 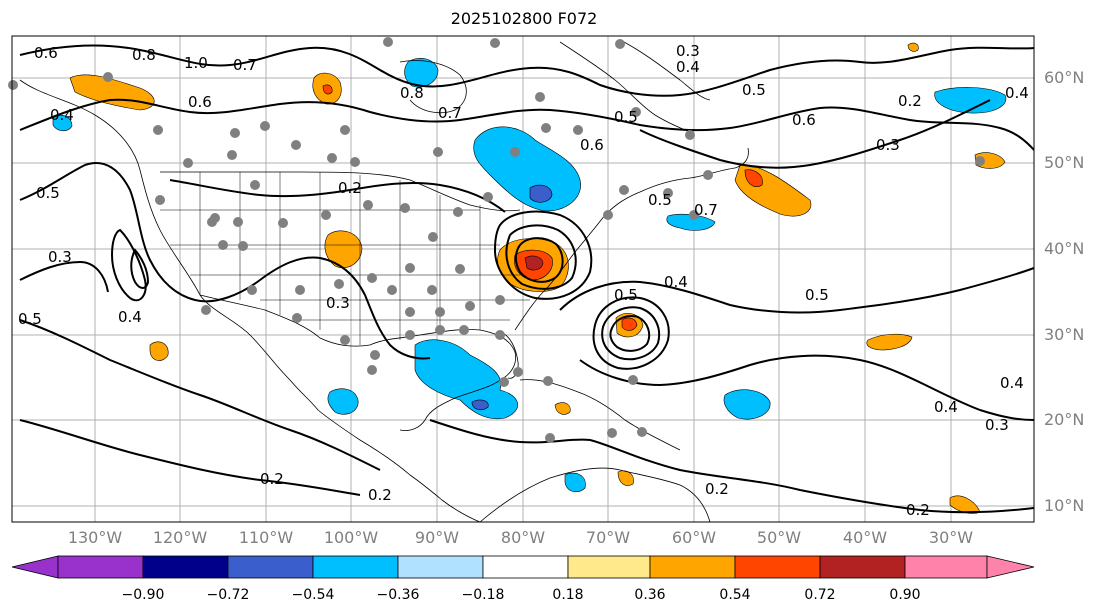 What do you see at coordinates (1010, 567) in the screenshot?
I see `colorbar-extend-high` at bounding box center [1010, 567].